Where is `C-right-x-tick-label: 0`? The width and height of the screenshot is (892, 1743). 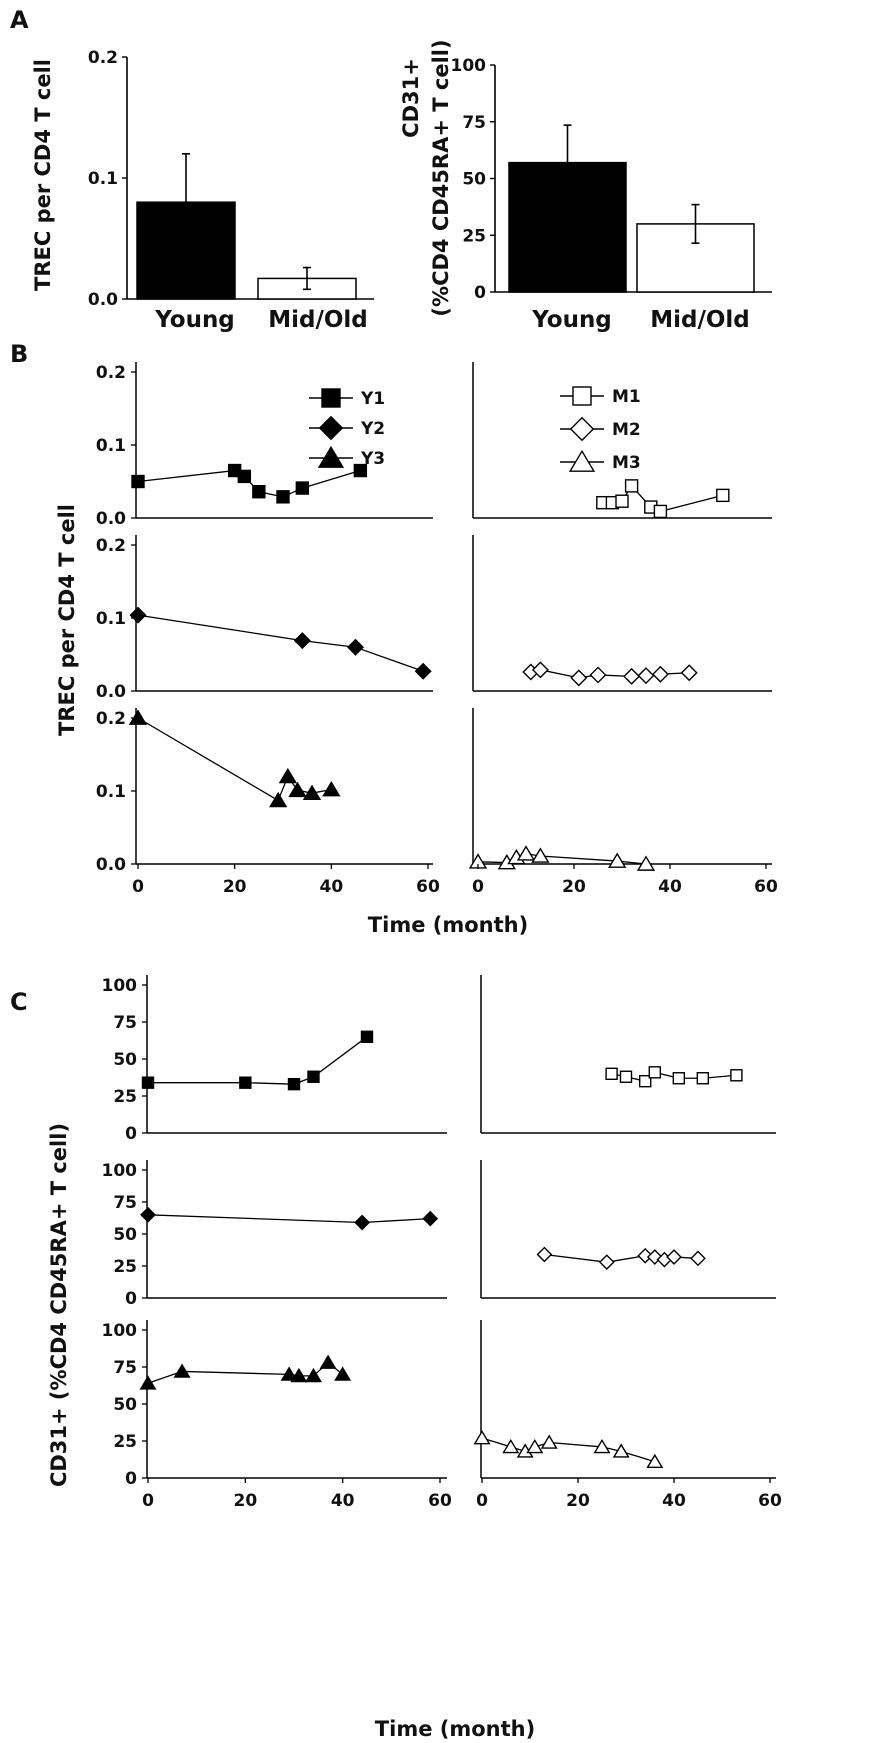
C-right-x-tick-label: 0 is located at coordinates (482, 1501).